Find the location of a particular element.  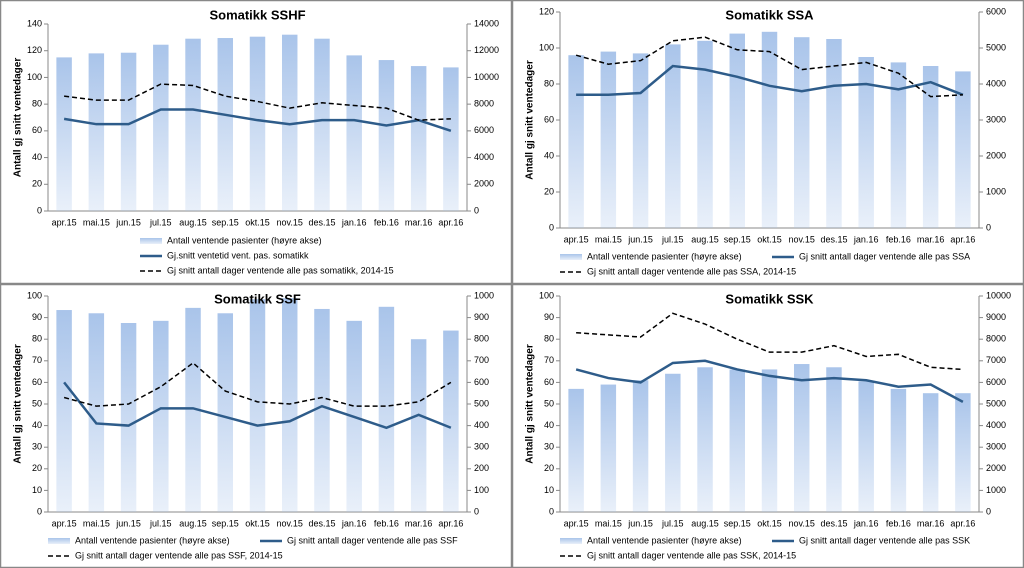

x-tick-label: apr.15 is located at coordinates (64, 222).